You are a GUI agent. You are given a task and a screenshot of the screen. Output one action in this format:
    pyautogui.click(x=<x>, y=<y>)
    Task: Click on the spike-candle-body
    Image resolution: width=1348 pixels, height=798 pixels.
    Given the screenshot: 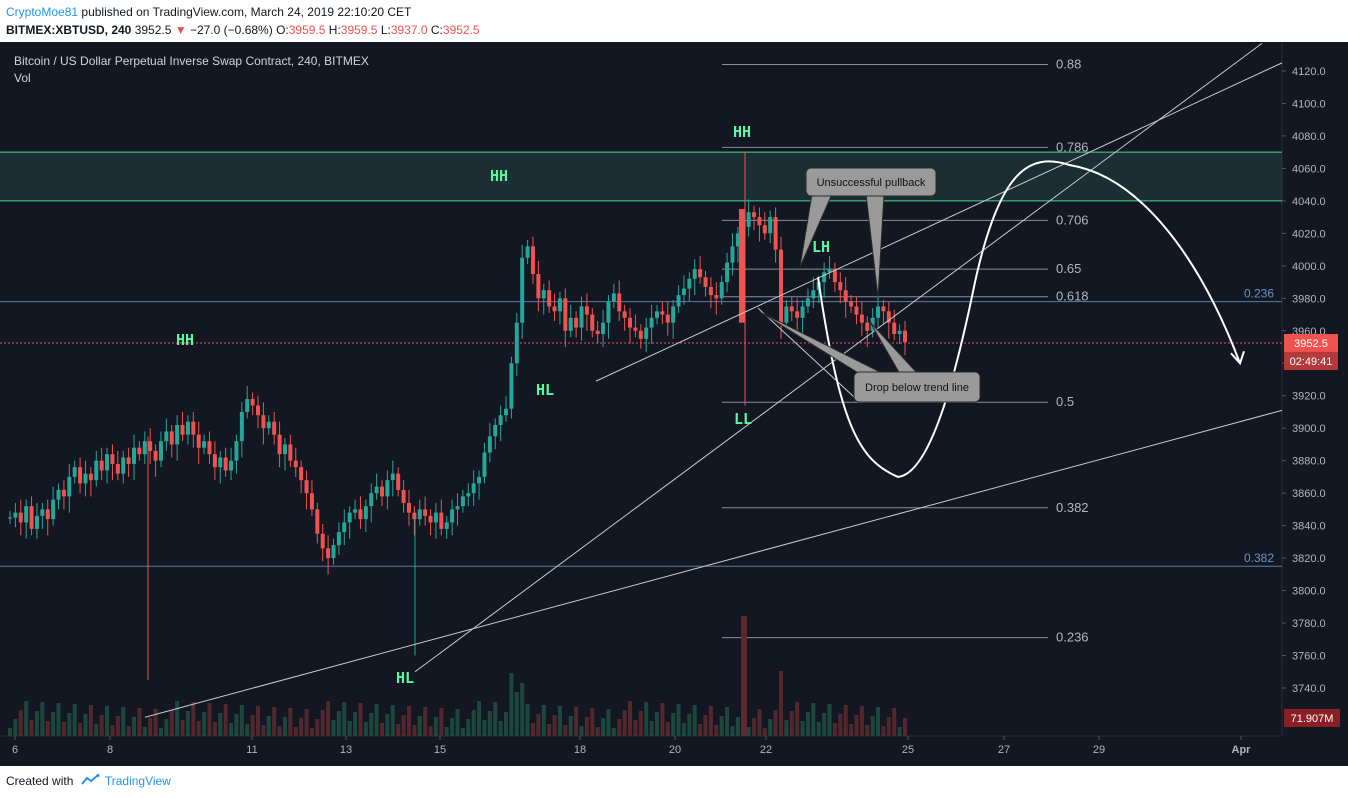 What is the action you would take?
    pyautogui.click(x=742, y=266)
    